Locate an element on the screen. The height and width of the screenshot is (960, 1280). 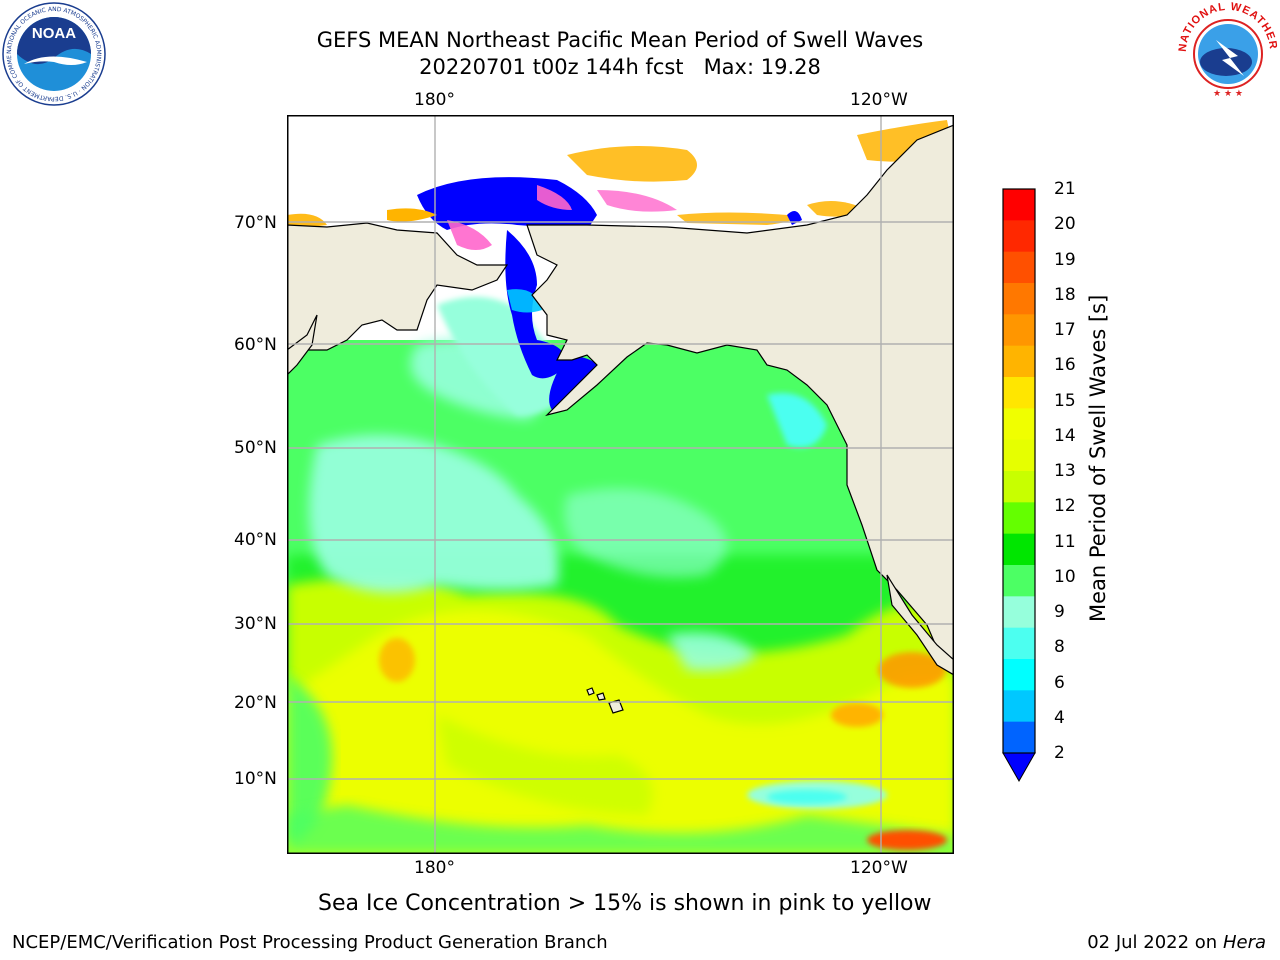
colorbar-extend-triangle is located at coordinates (1019, 767).